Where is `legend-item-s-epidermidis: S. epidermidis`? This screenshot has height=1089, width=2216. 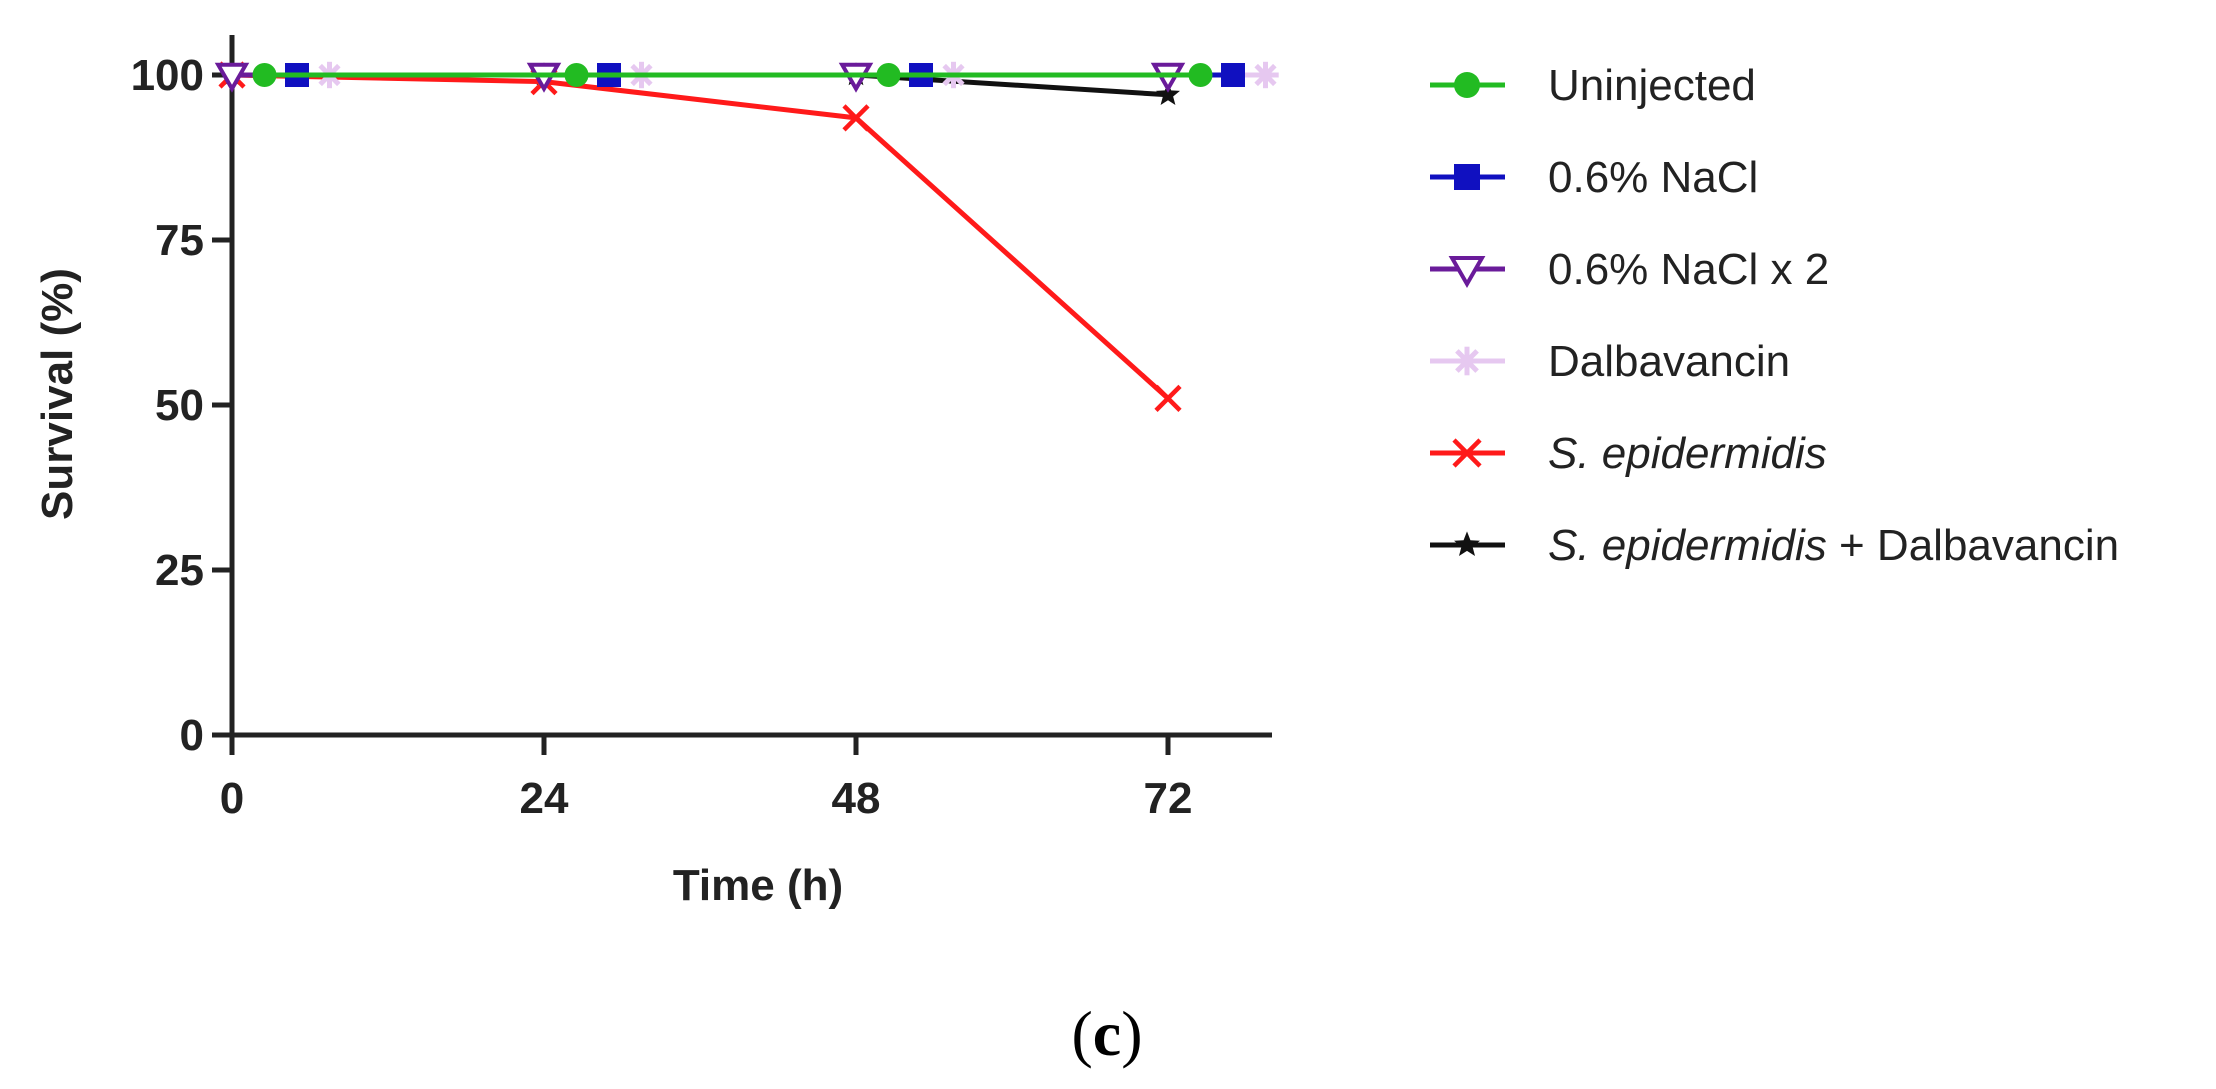
legend-item-s-epidermidis: S. epidermidis is located at coordinates (1628, 453).